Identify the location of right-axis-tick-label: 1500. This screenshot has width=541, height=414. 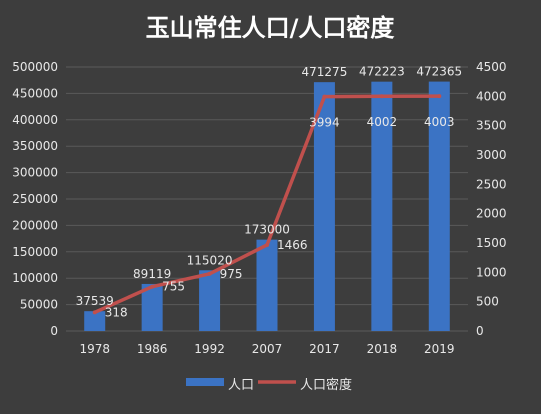
(491, 243).